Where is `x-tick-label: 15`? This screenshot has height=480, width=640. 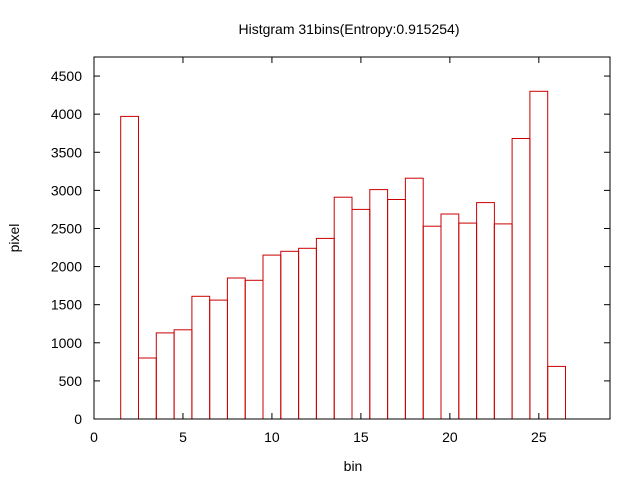
x-tick-label: 15 is located at coordinates (361, 437).